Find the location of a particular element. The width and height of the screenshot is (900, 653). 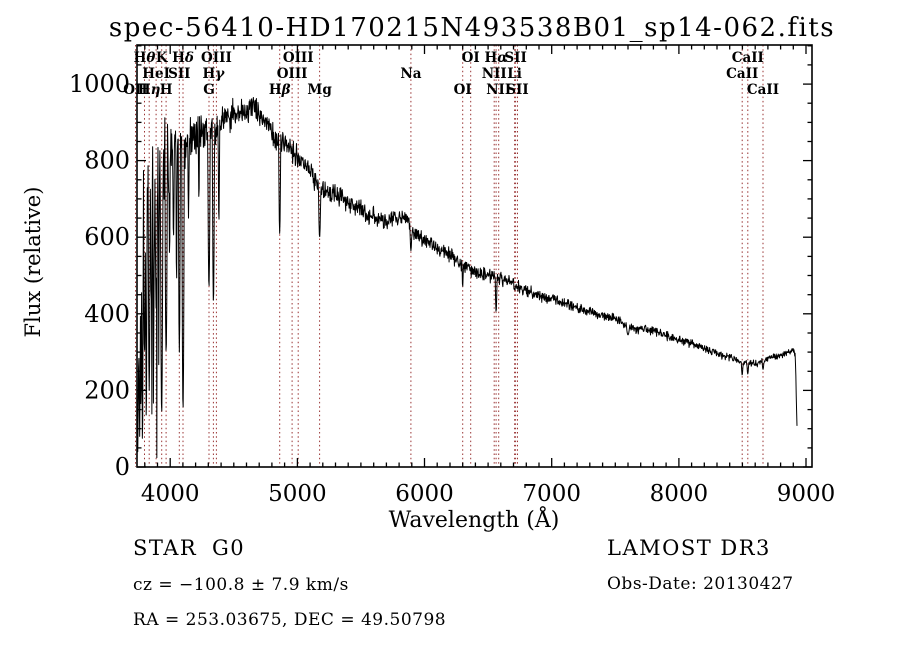

x-tick-label: 7000 is located at coordinates (551, 494).